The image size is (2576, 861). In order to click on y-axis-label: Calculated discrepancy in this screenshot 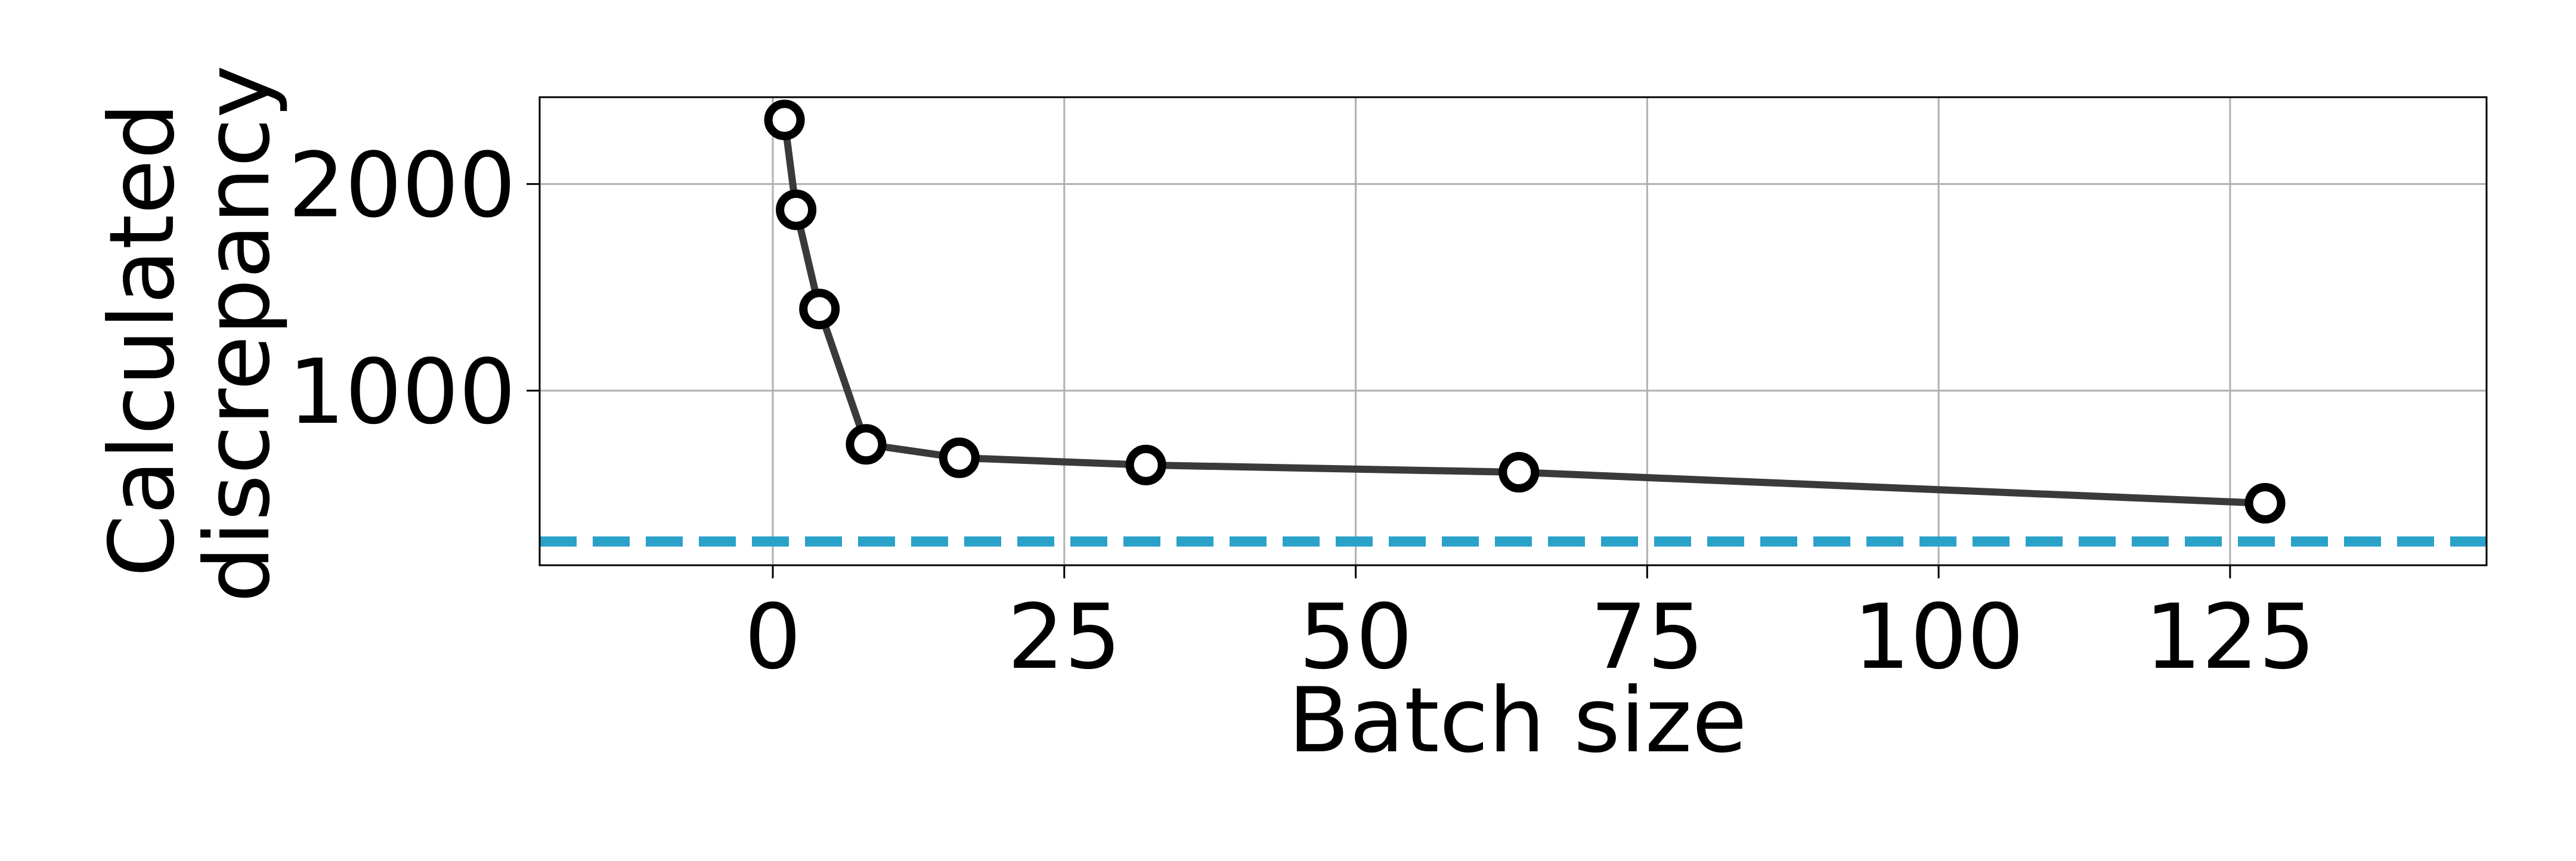, I will do `click(191, 334)`.